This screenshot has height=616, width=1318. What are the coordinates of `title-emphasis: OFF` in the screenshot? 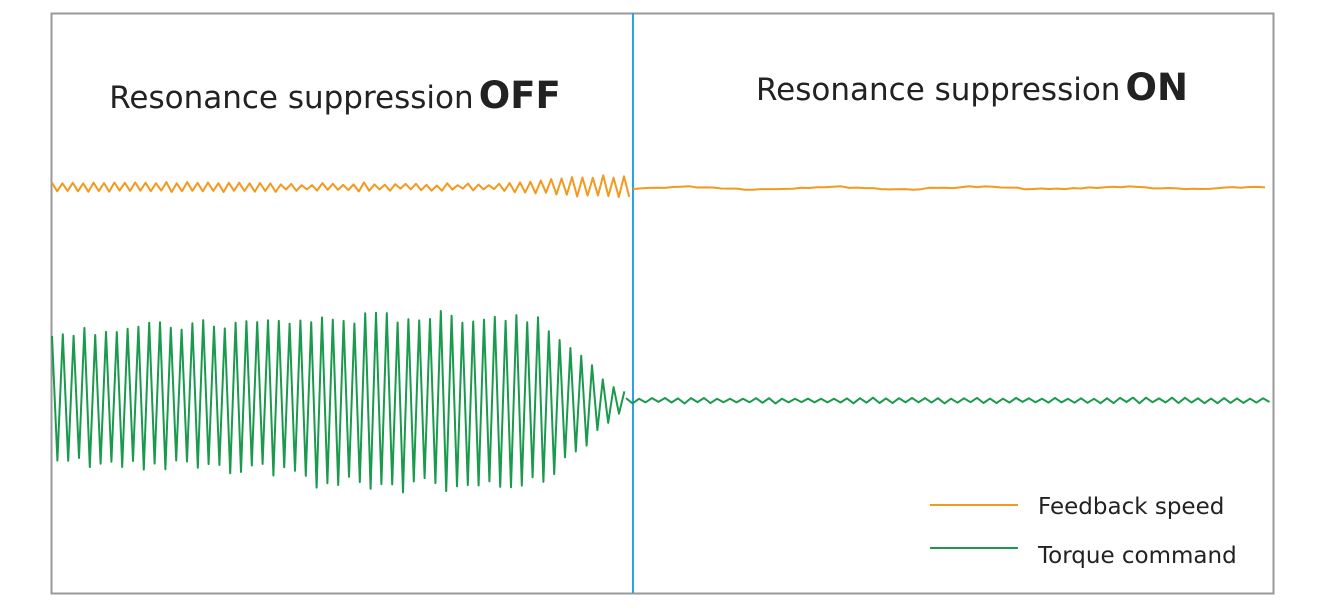 It's located at (520, 95).